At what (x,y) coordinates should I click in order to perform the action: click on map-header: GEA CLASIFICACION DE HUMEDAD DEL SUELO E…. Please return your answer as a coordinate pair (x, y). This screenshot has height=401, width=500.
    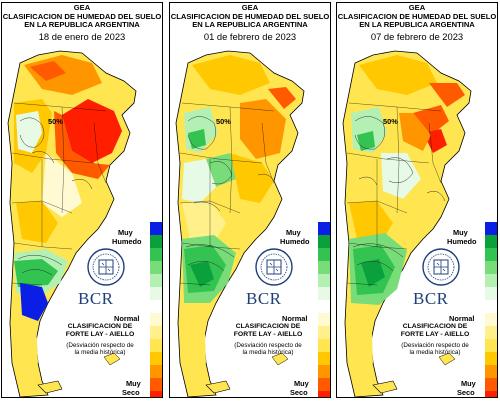
    Looking at the image, I should click on (250, 22).